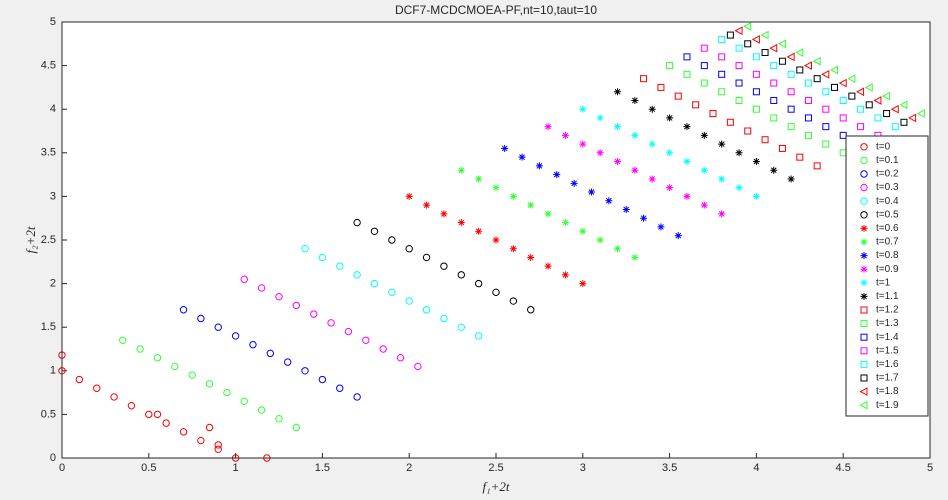  Describe the element at coordinates (887, 405) in the screenshot. I see `legend-label: t=1.9` at that location.